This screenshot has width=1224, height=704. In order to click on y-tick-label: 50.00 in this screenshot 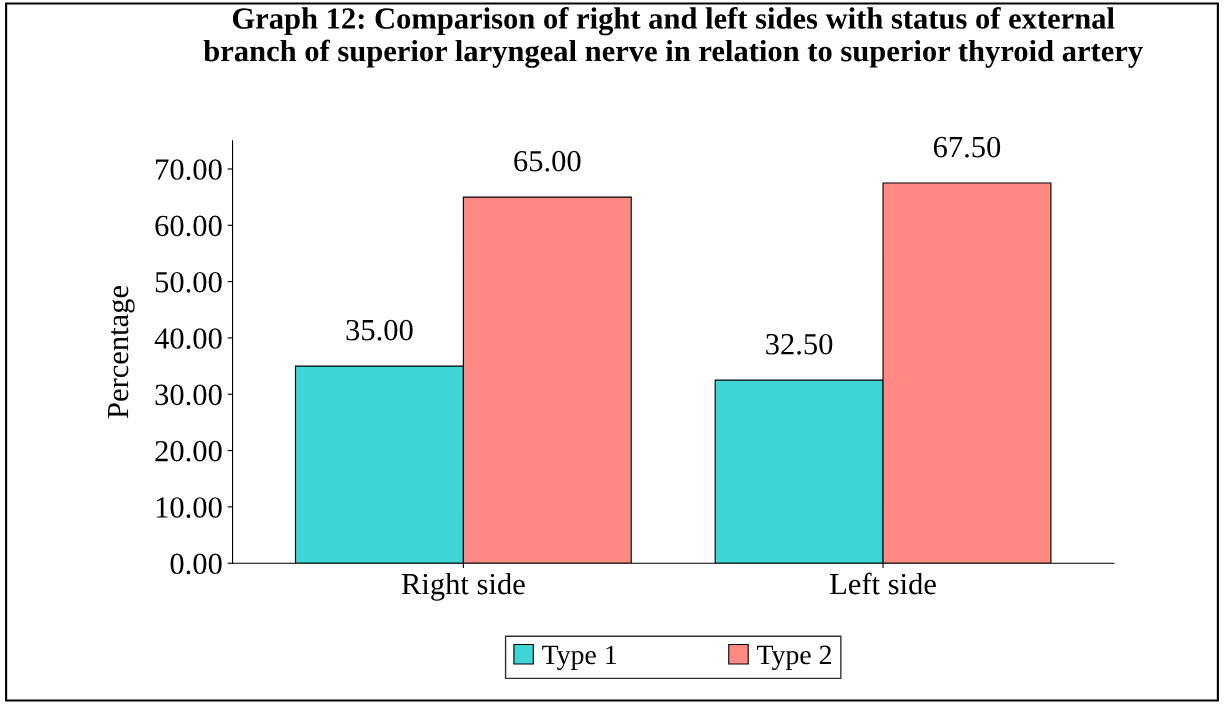, I will do `click(188, 282)`.